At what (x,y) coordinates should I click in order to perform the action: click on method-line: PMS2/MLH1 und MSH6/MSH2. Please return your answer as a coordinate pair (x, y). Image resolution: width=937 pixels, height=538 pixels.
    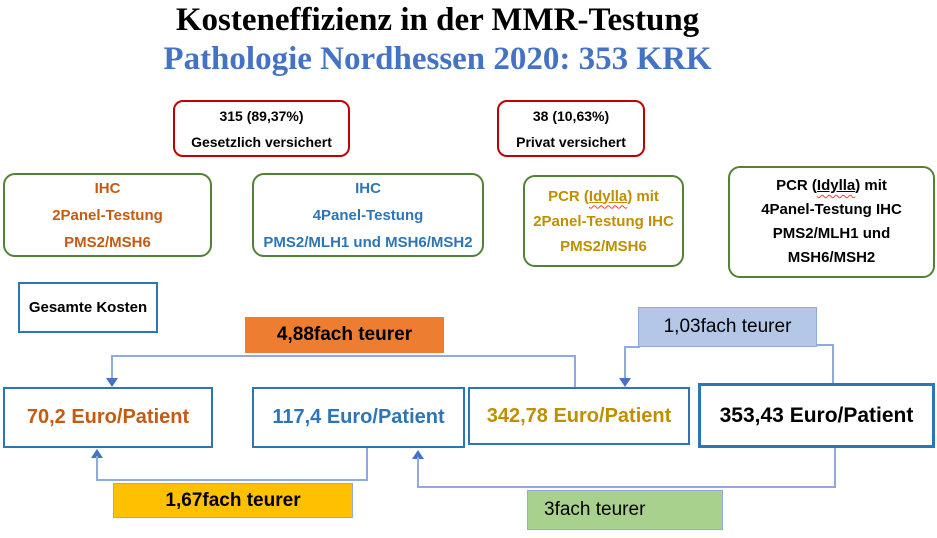
    Looking at the image, I should click on (368, 242).